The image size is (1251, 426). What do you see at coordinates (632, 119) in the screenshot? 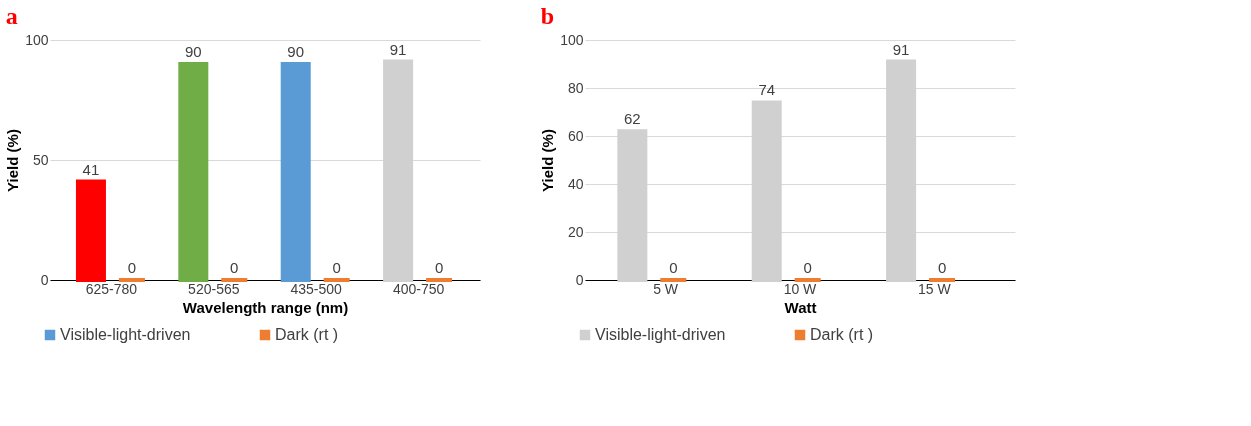
I see `data-label: 62` at bounding box center [632, 119].